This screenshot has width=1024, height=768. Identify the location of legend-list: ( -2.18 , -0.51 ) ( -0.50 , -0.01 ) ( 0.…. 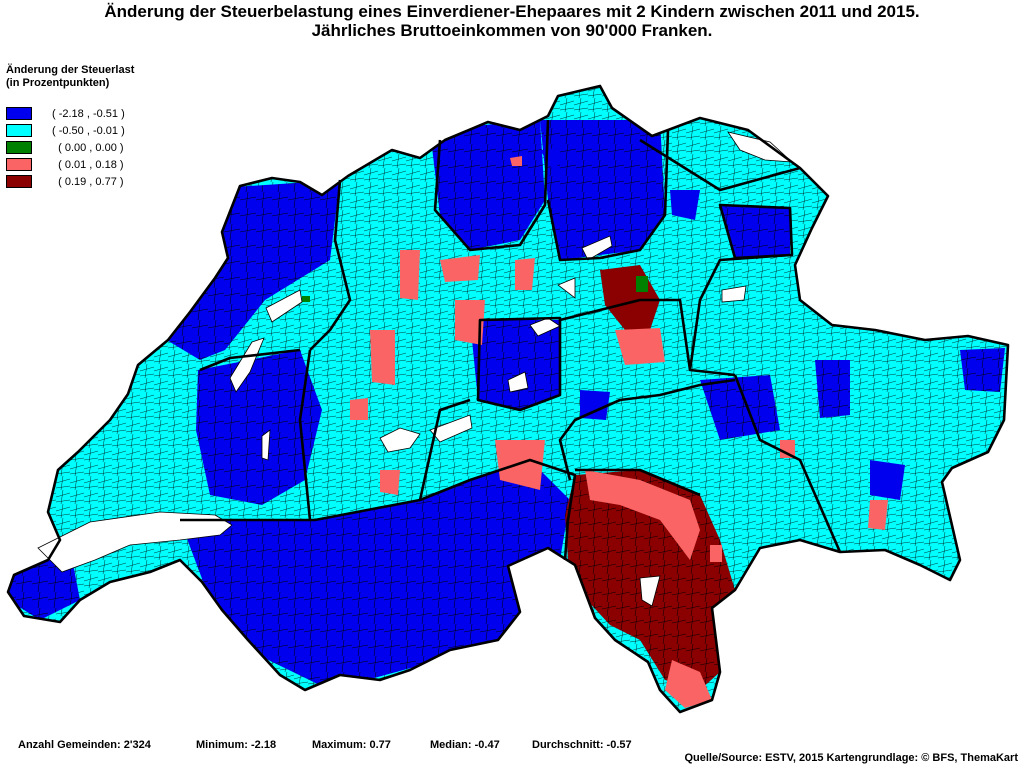
(106, 148).